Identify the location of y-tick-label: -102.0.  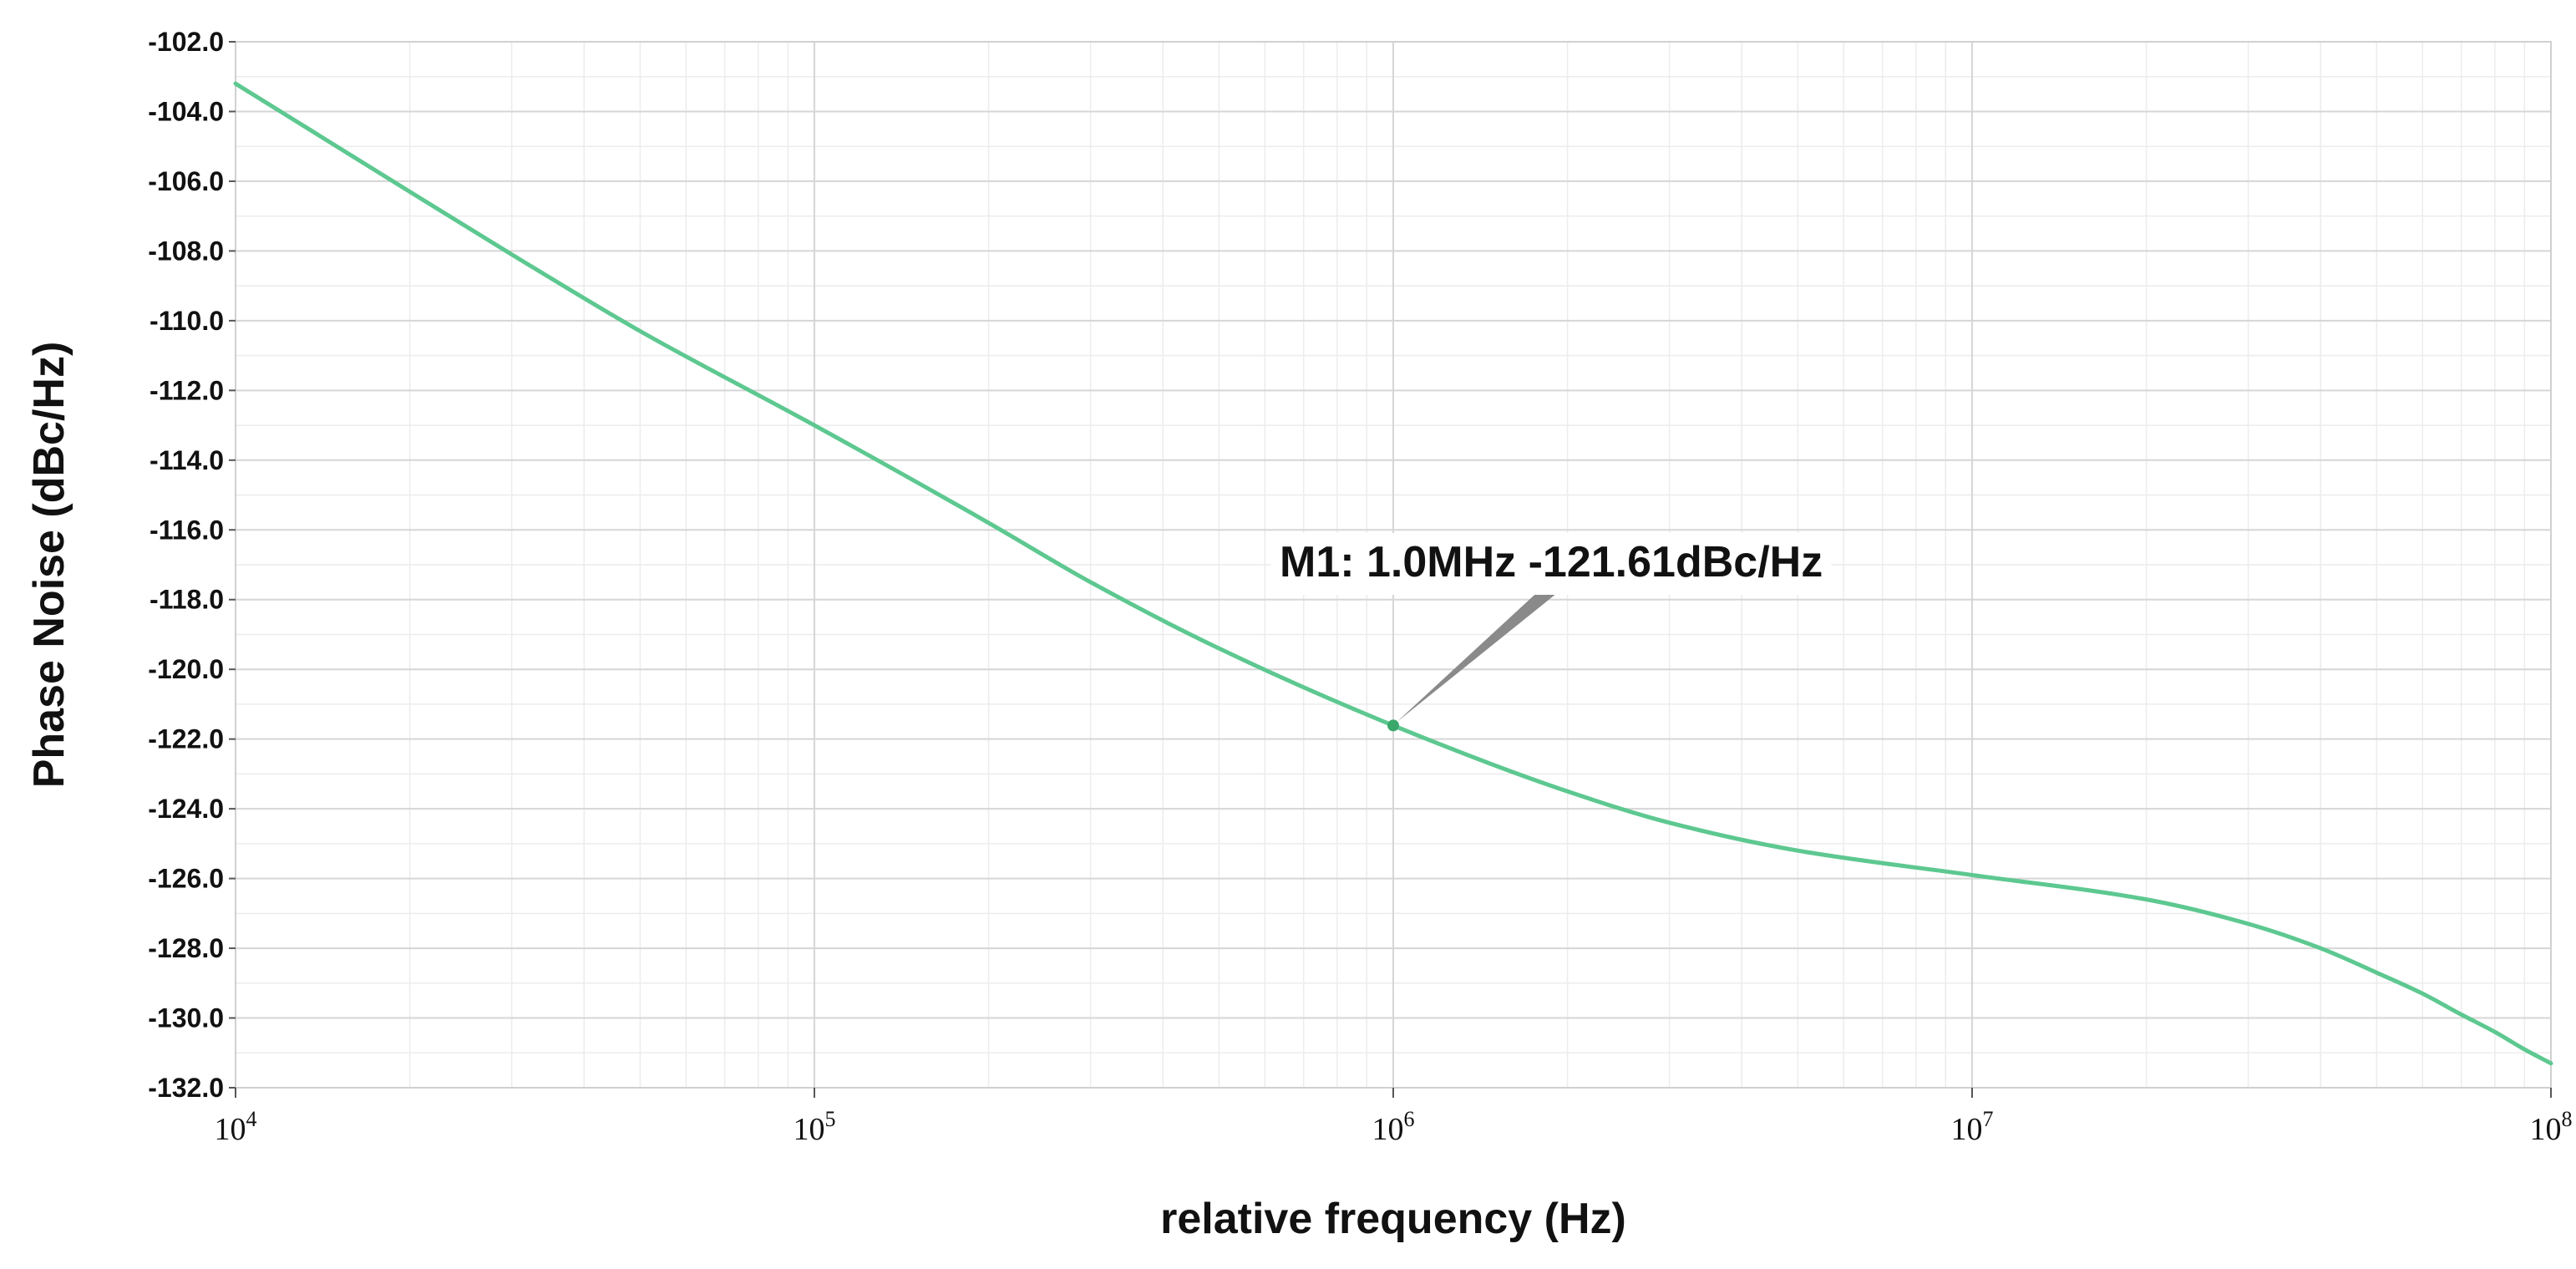
(186, 42).